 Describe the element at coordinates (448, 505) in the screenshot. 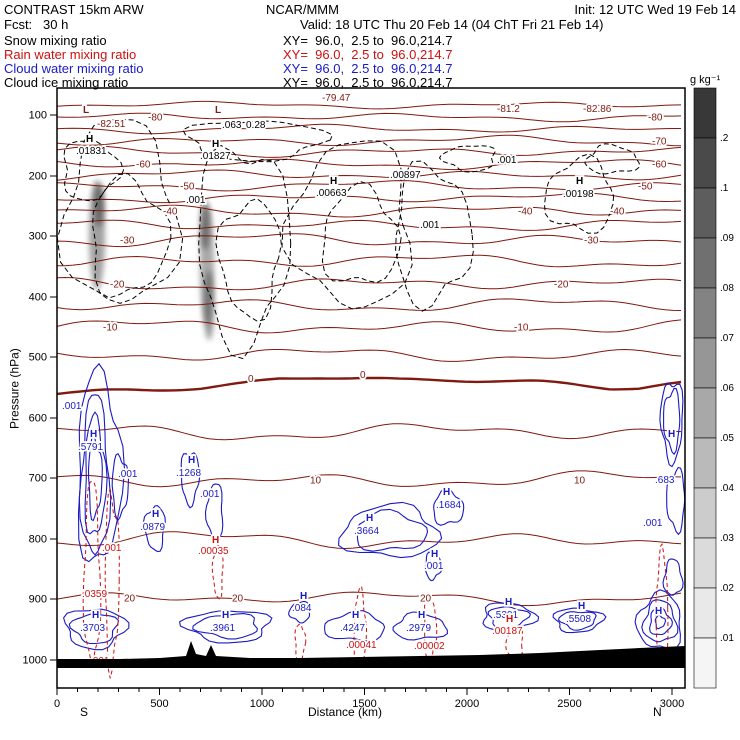

I see `cloud-value-label: .1684` at that location.